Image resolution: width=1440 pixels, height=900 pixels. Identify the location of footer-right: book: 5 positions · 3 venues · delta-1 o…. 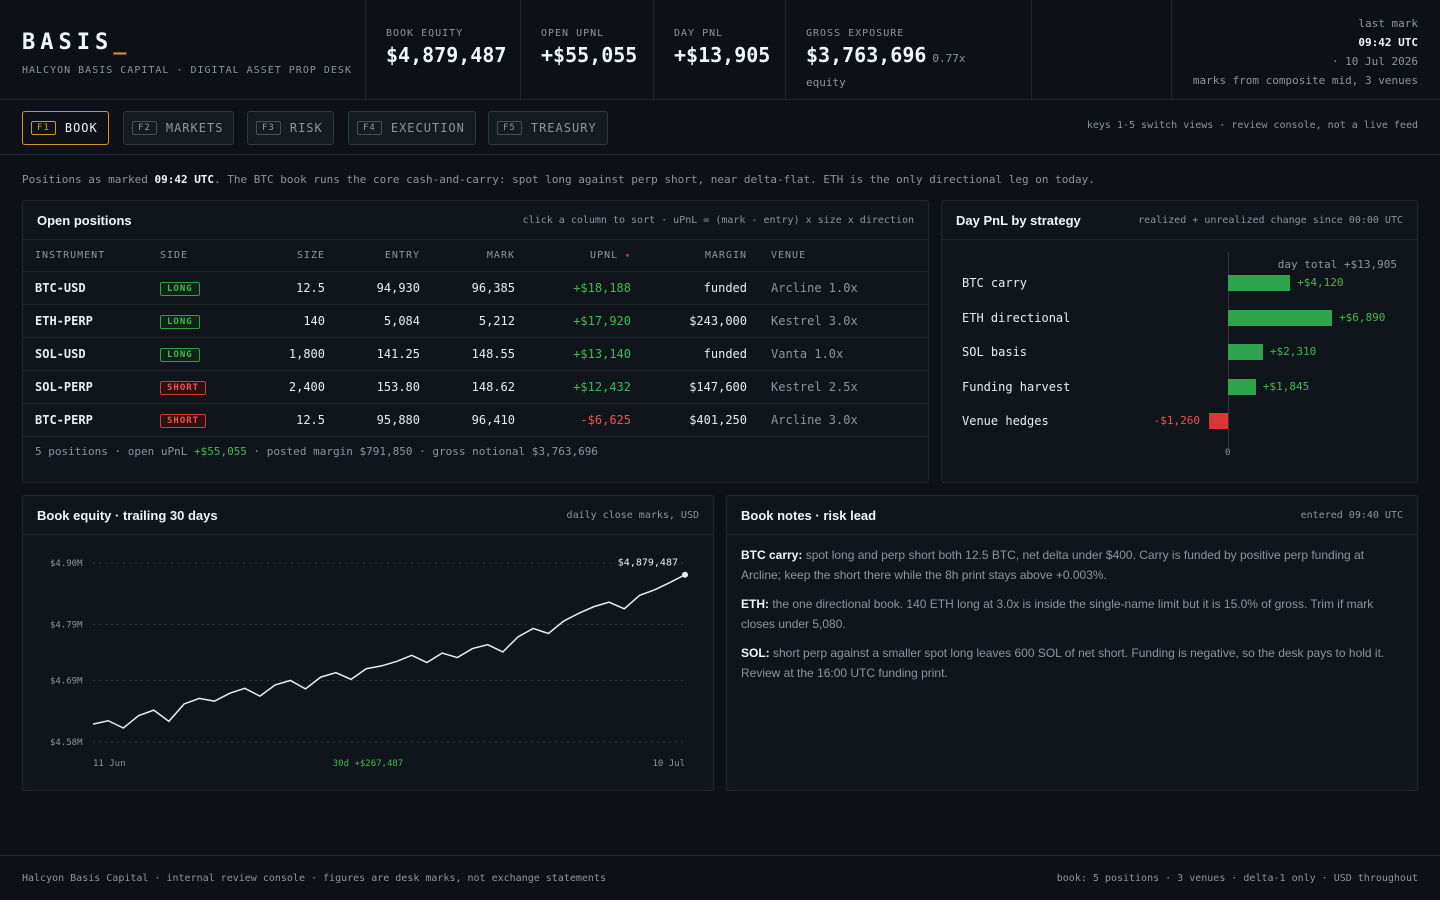
(1237, 878).